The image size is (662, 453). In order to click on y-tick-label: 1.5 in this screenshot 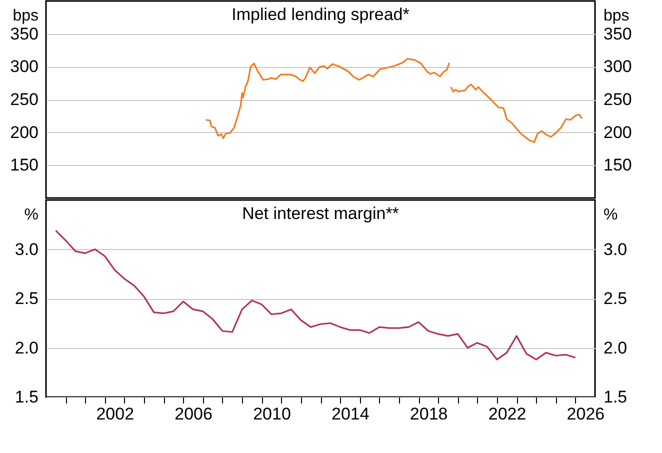, I will do `click(26, 397)`.